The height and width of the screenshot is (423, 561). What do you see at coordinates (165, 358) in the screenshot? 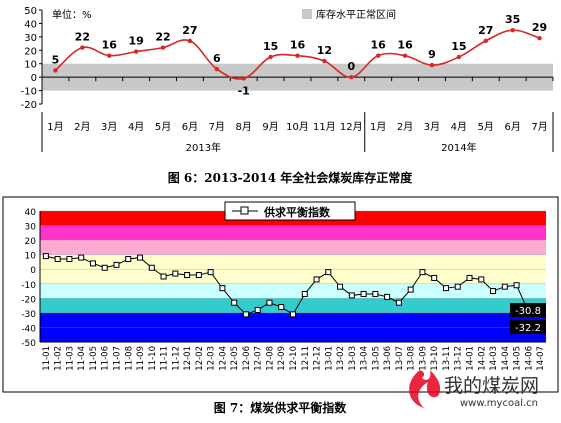
I see `x-tick-label: 11-11` at bounding box center [165, 358].